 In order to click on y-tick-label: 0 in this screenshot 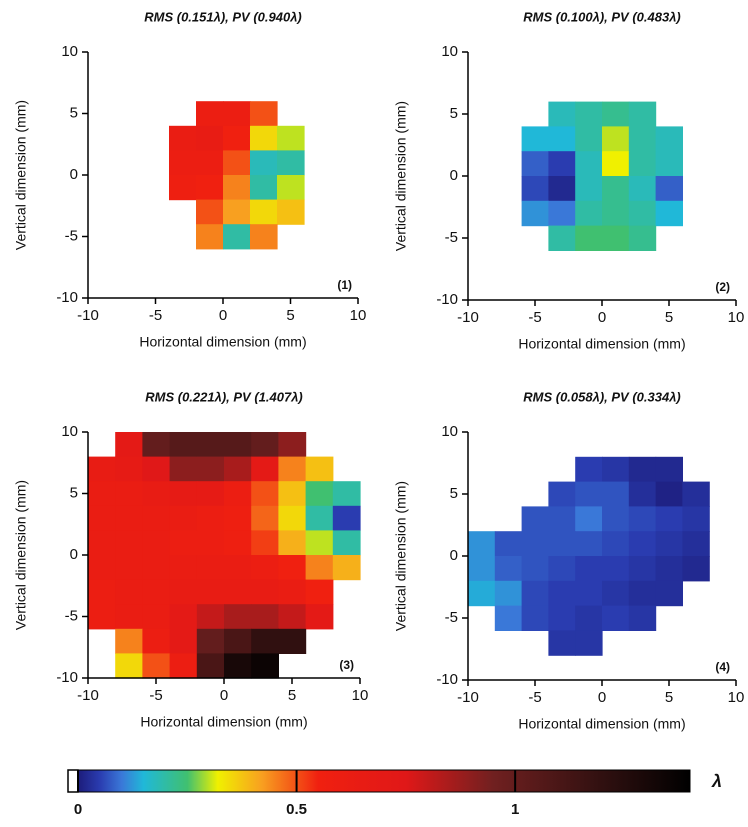, I will do `click(454, 175)`.